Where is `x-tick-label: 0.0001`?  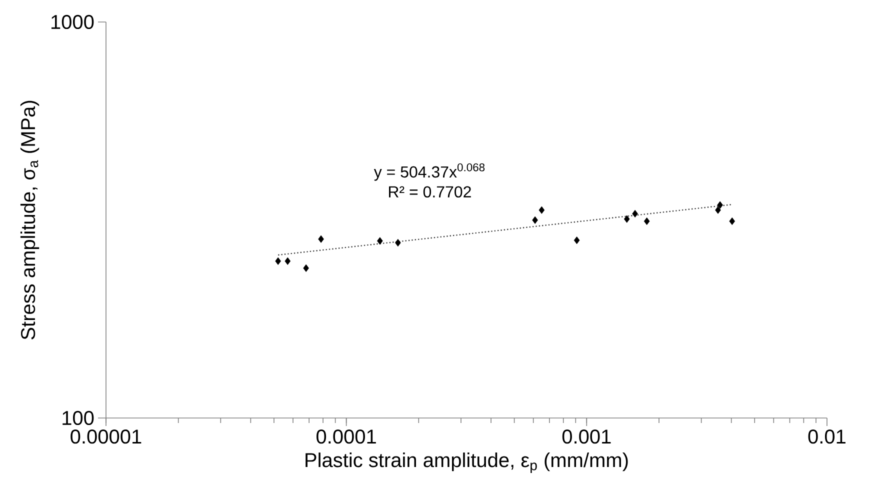
x-tick-label: 0.0001 is located at coordinates (346, 437).